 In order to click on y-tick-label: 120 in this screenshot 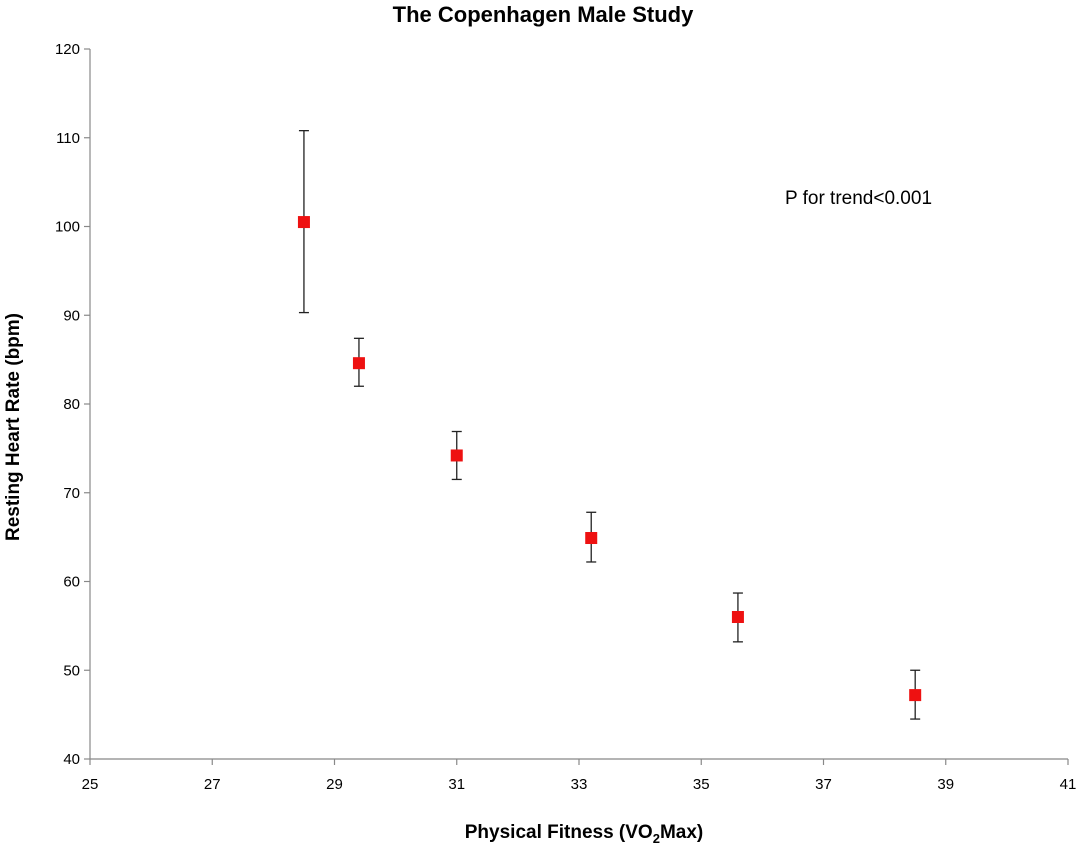, I will do `click(67, 49)`.